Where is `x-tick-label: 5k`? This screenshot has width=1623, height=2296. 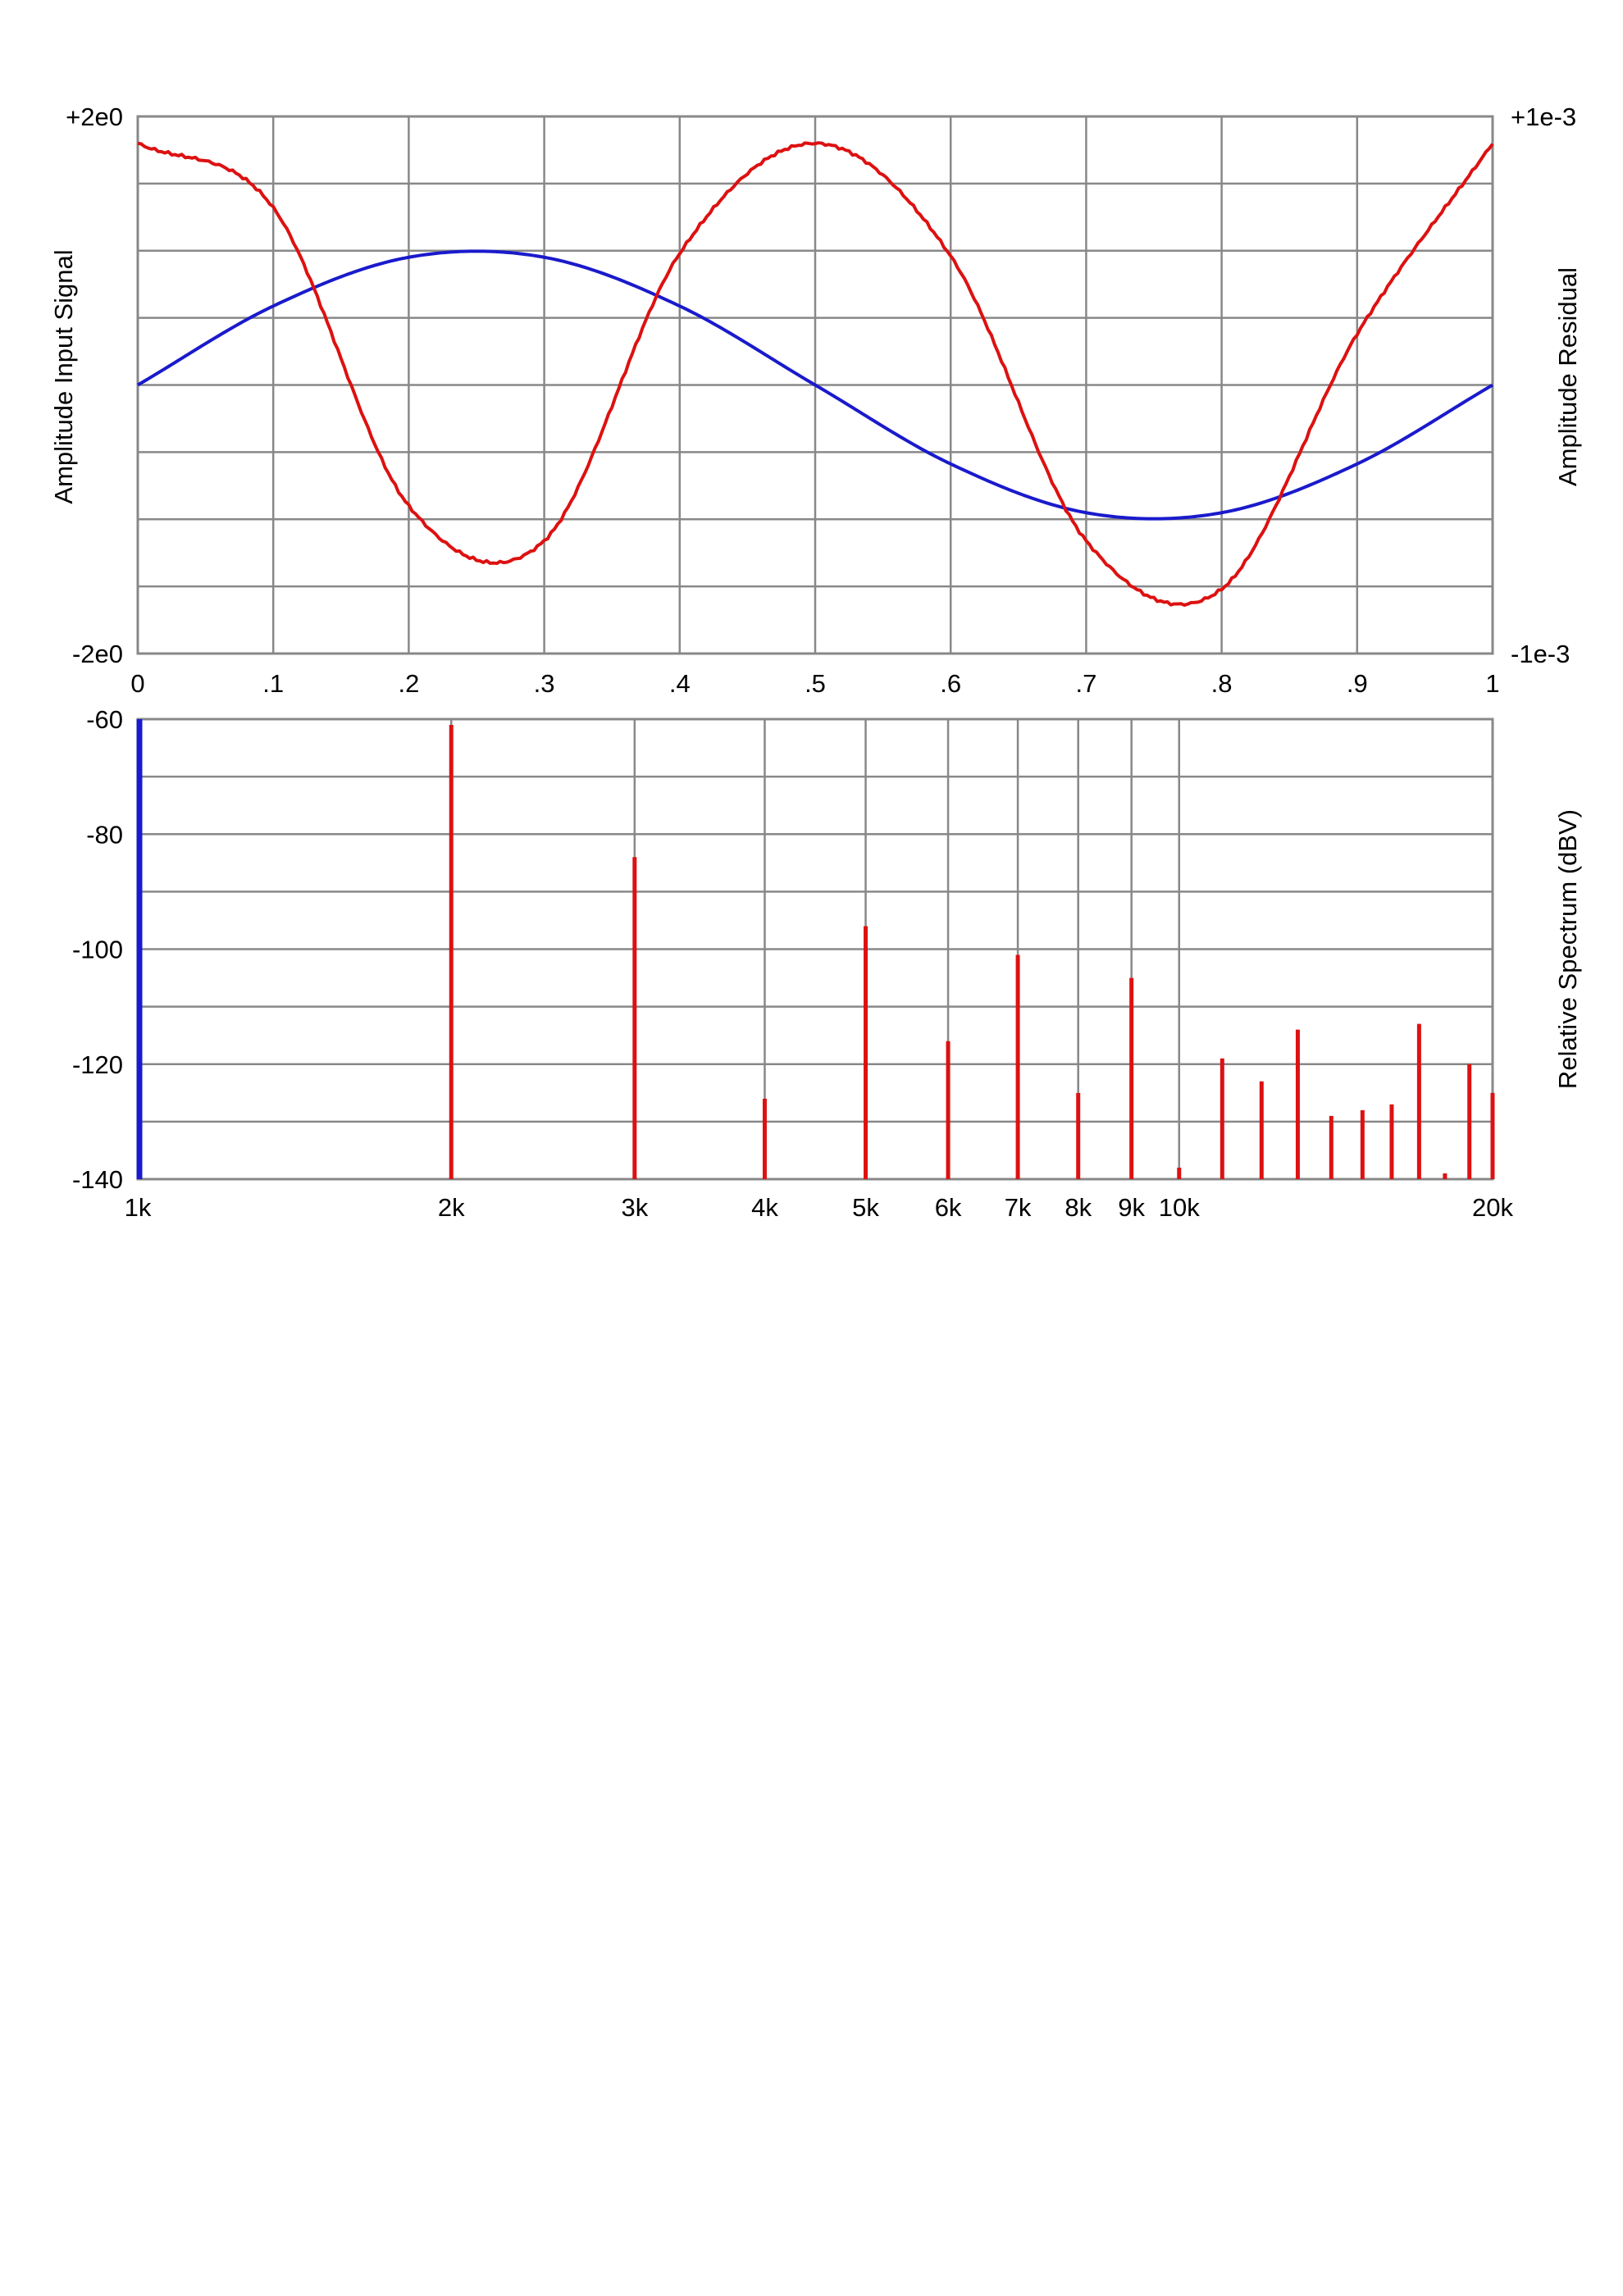
x-tick-label: 5k is located at coordinates (865, 1207).